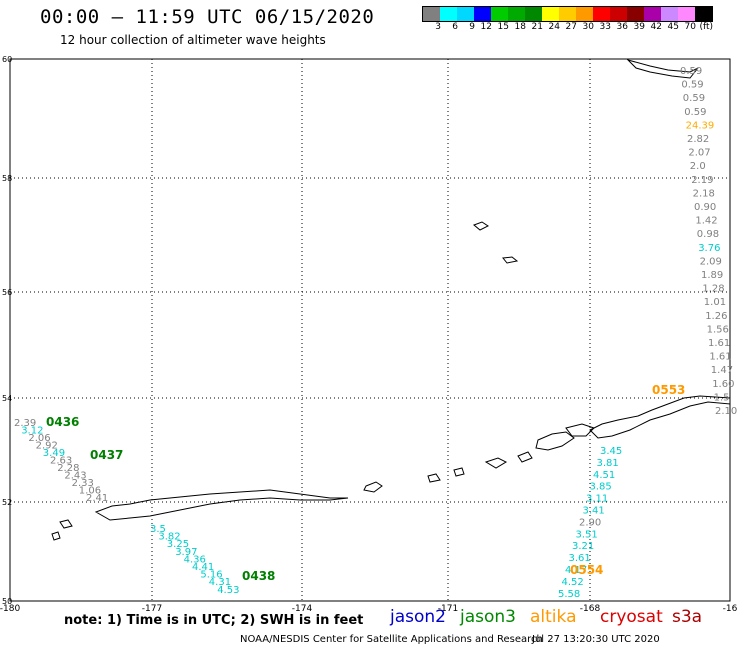 The image size is (740, 650). I want to click on wave-height-label: 3.12, so click(32, 431).